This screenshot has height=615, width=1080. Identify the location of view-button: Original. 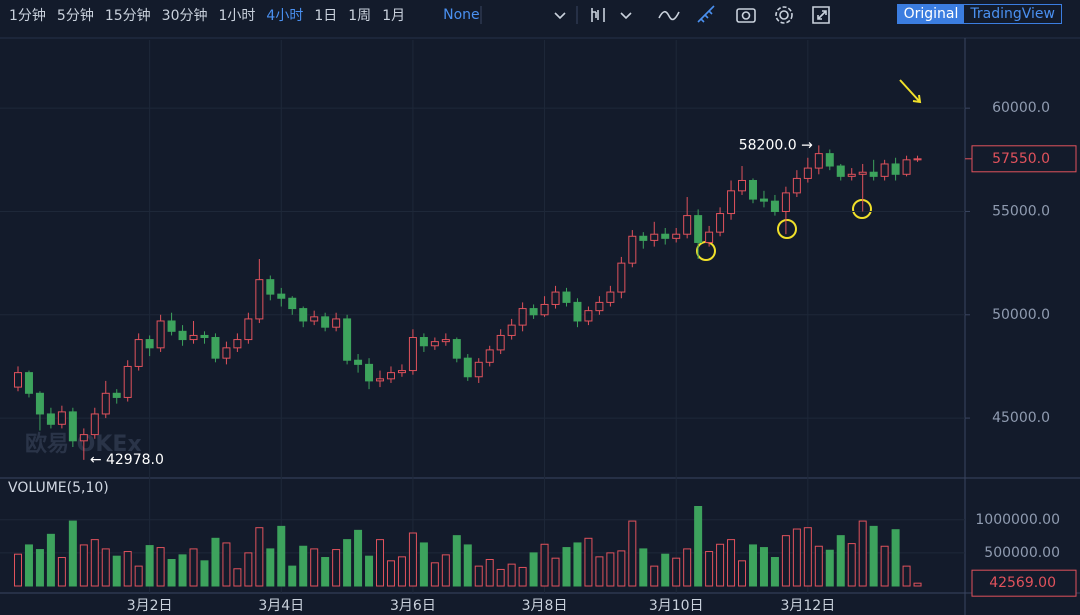
(931, 14).